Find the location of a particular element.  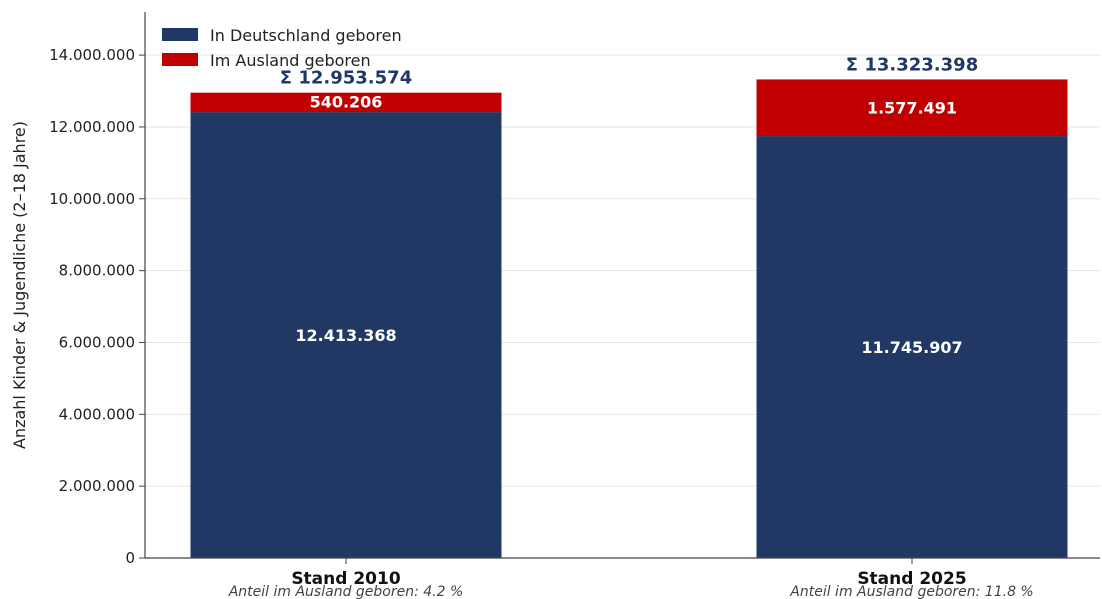

y-tick-label: 10.000.000 is located at coordinates (92, 199).